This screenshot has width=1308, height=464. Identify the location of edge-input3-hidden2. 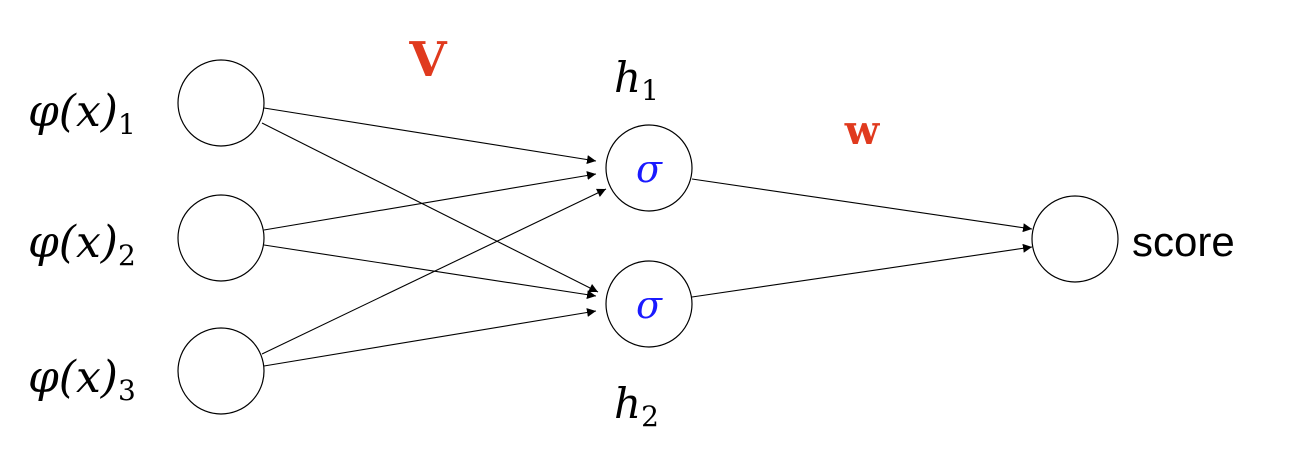
(430, 337).